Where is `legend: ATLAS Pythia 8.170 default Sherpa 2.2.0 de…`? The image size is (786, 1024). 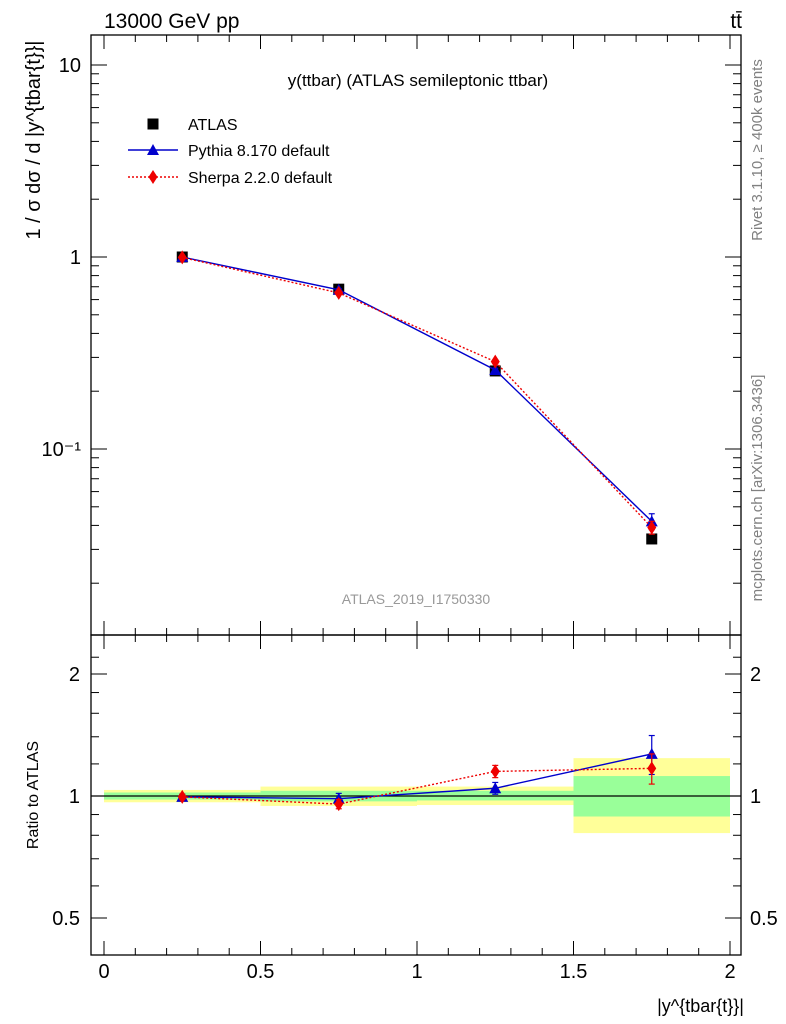
legend: ATLAS Pythia 8.170 default Sherpa 2.2.0 de… is located at coordinates (230, 152).